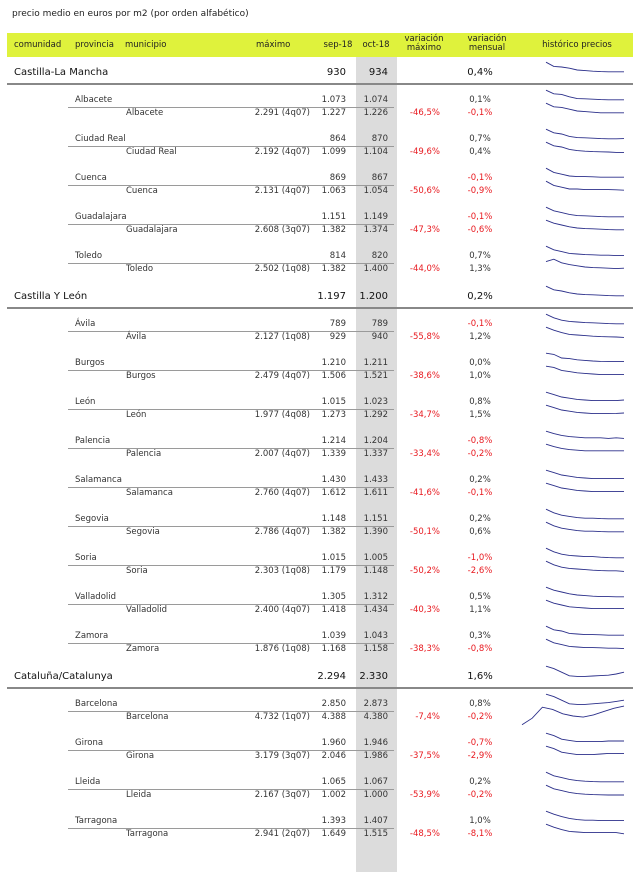 The width and height of the screenshot is (640, 872). Describe the element at coordinates (143, 532) in the screenshot. I see `mun-name: Segovia` at that location.